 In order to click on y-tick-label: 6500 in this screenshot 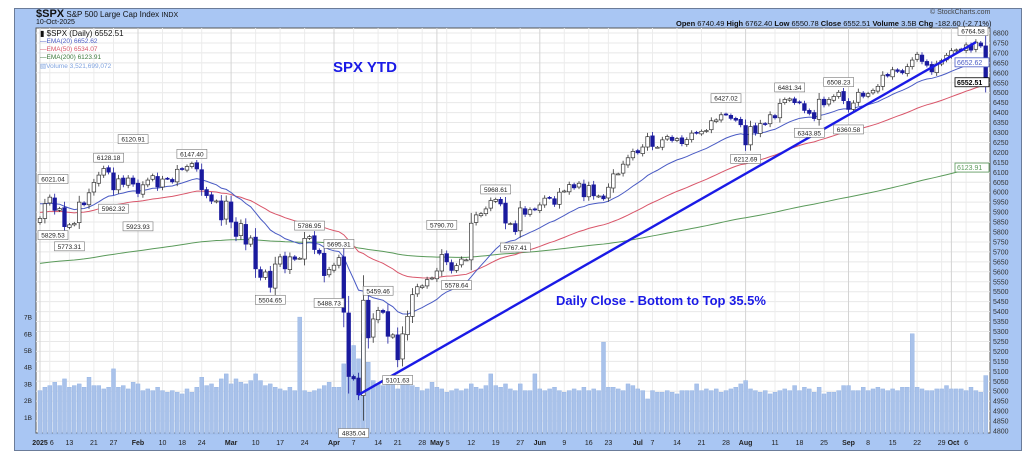, I will do `click(1001, 93)`.